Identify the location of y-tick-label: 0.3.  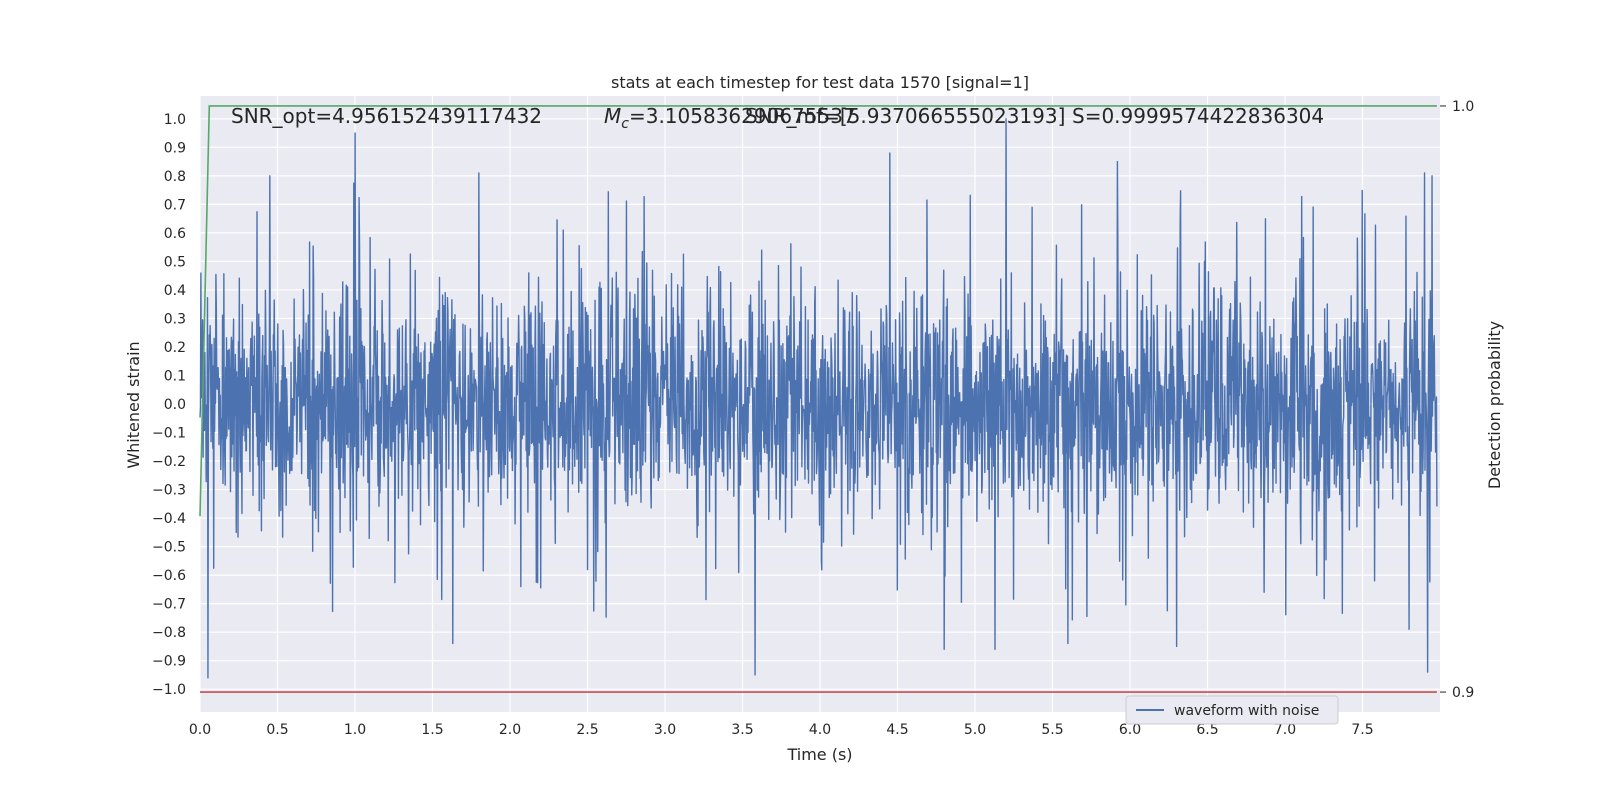
(175, 319).